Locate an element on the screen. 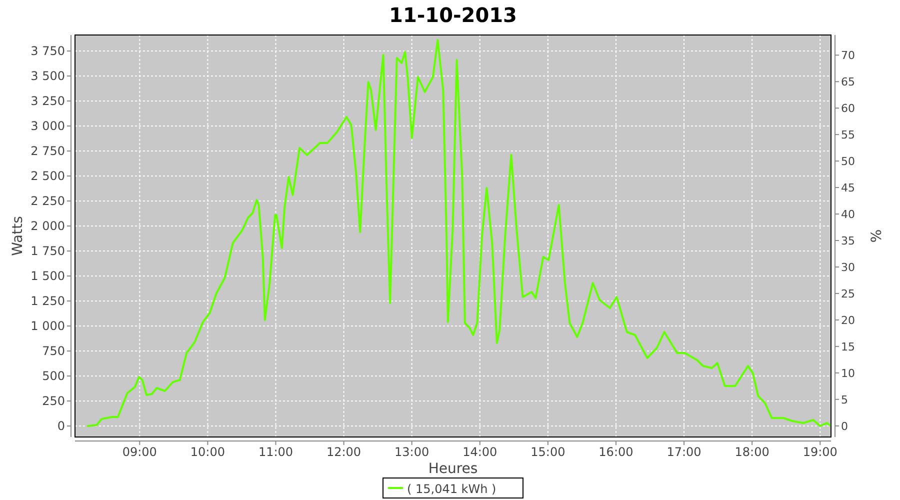  y2-tick-label: 0 is located at coordinates (844, 426).